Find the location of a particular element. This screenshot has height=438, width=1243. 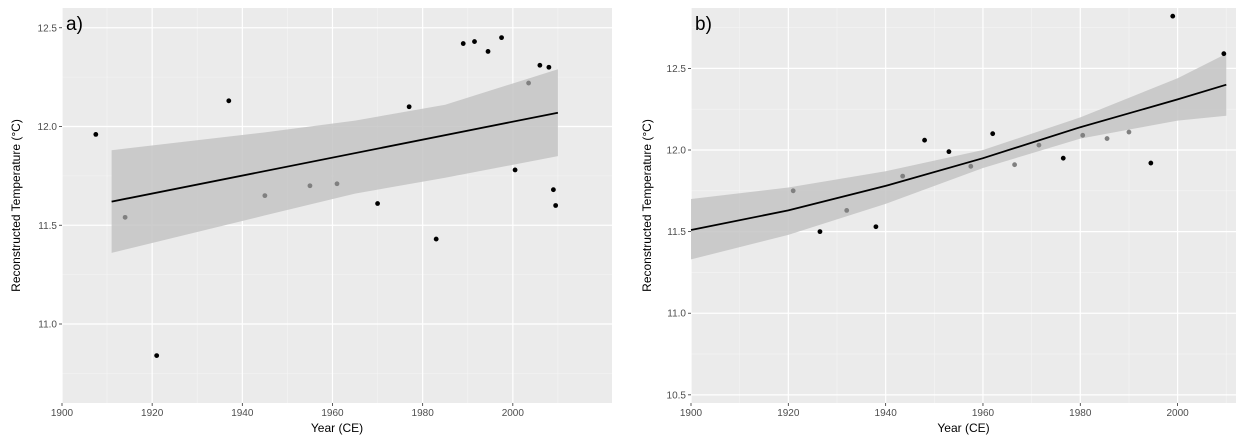

y-tick-label: 10.5 is located at coordinates (677, 395).